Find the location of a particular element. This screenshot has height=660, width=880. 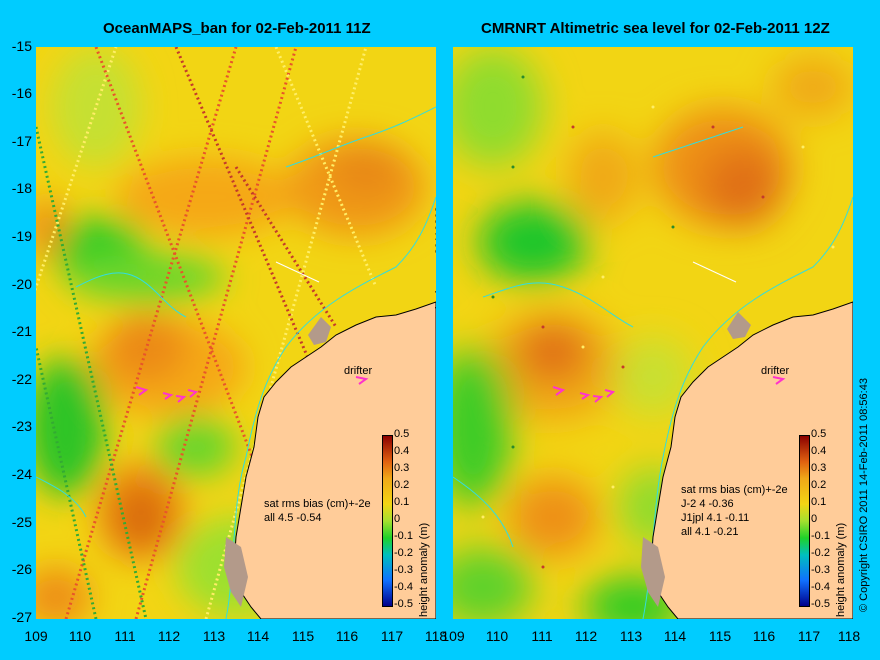

y-tick-label: -24 is located at coordinates (21, 474).